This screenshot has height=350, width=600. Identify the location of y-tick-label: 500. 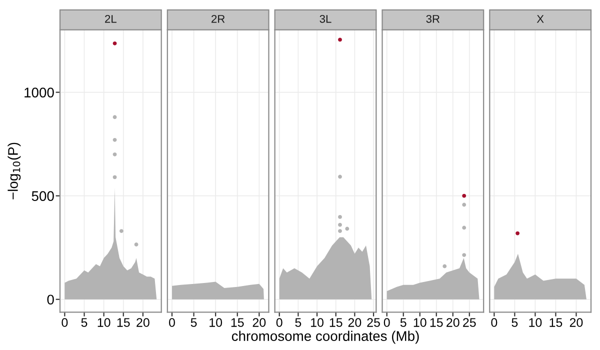
(43, 196).